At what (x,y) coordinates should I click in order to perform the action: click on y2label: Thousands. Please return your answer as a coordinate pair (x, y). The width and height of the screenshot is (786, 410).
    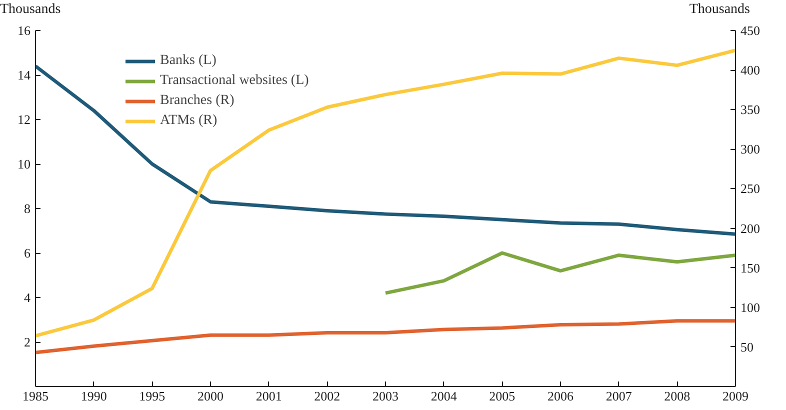
    Looking at the image, I should click on (719, 10).